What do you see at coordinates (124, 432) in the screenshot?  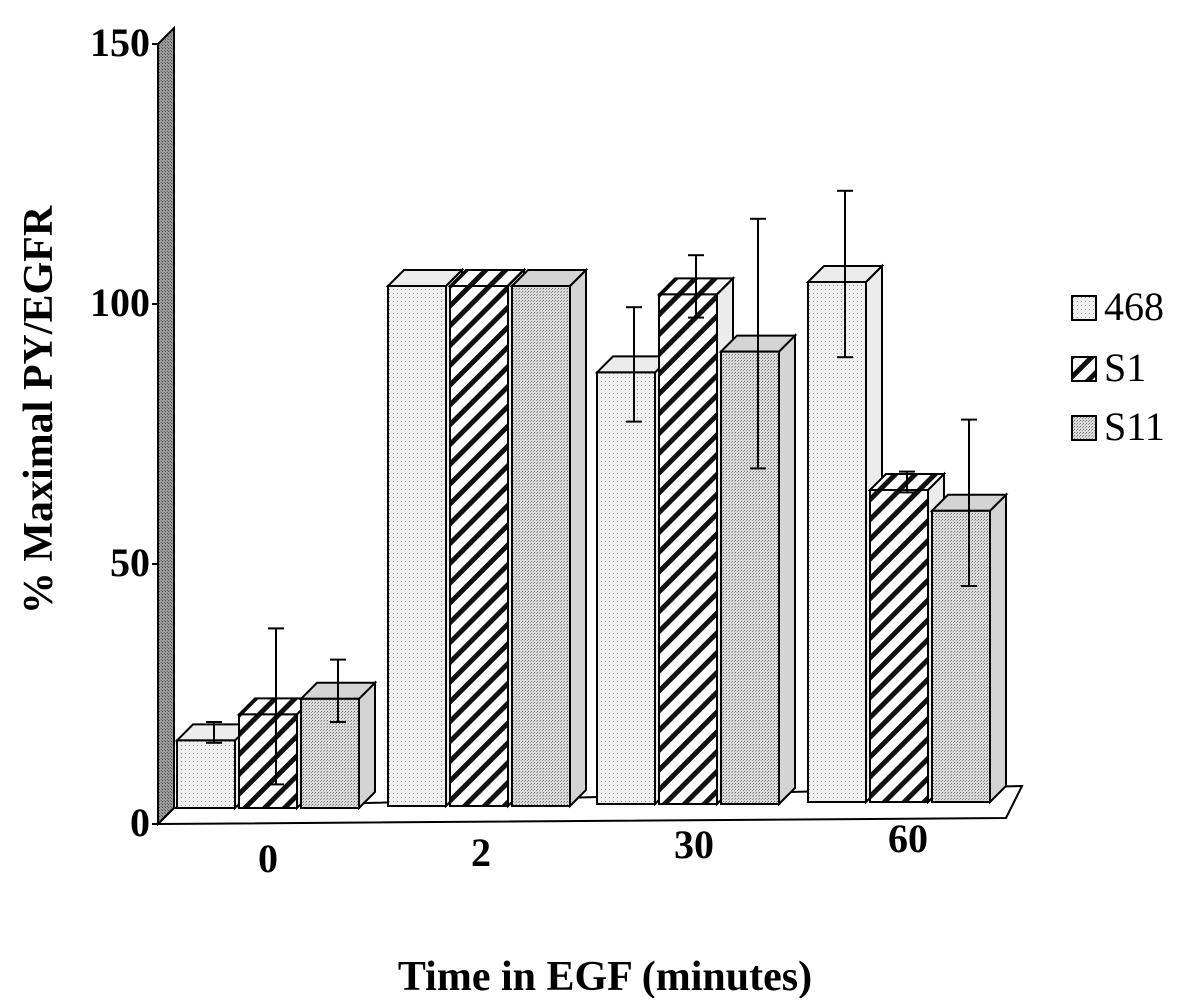 I see `y-axis: 0 50 100 150` at bounding box center [124, 432].